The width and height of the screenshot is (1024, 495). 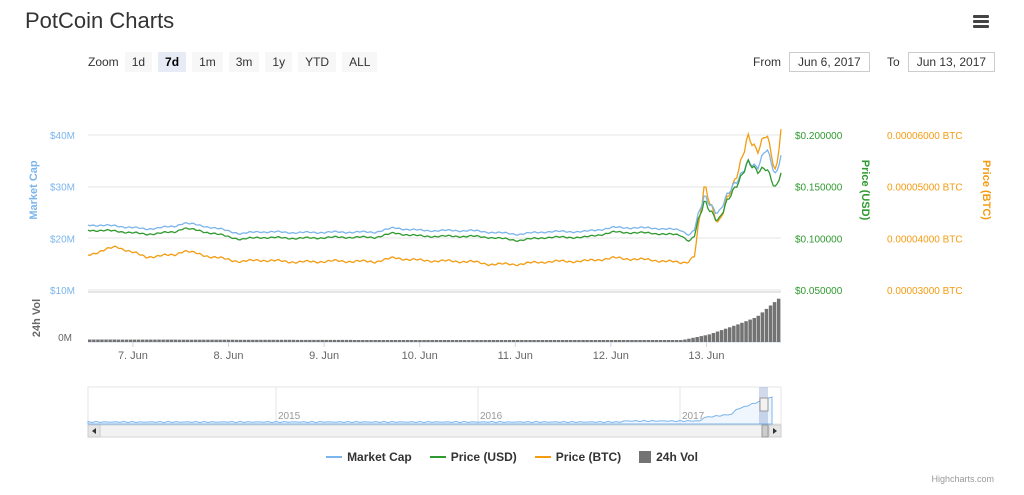 I want to click on legend-label: Market Cap, so click(x=379, y=457).